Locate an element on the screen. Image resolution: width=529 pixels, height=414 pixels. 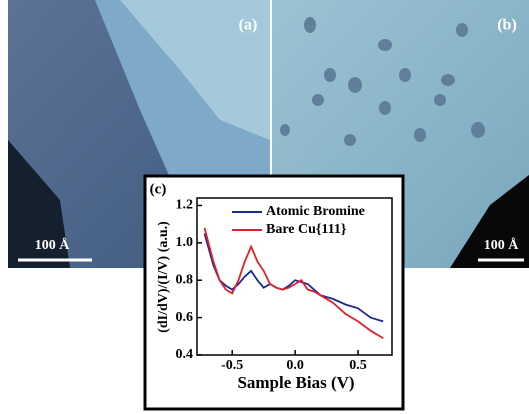
x-tick-label: -0.5 is located at coordinates (232, 365).